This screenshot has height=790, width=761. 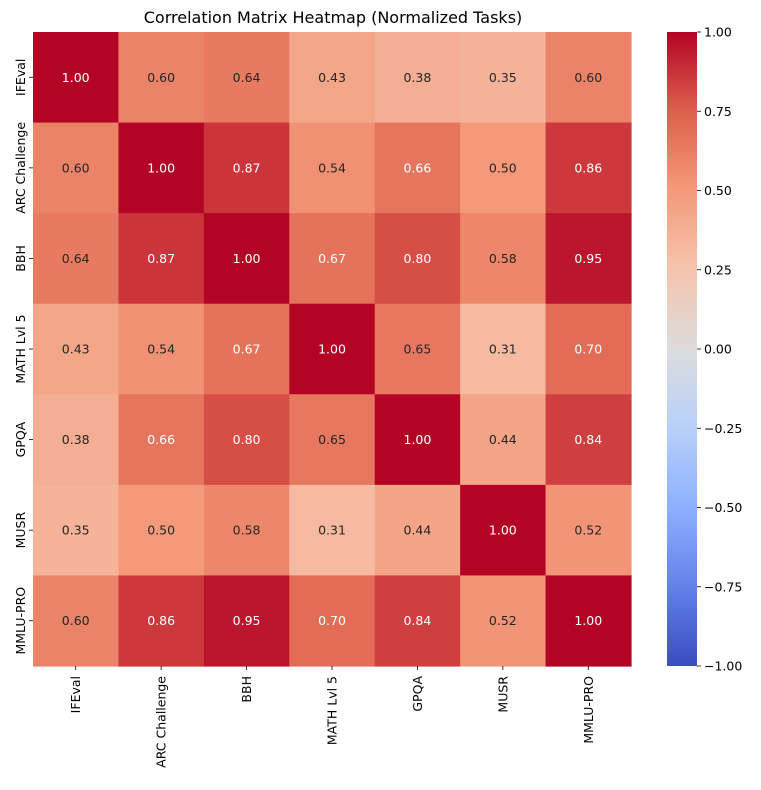 What do you see at coordinates (723, 507) in the screenshot?
I see `colorbar-tick-label: −0.50` at bounding box center [723, 507].